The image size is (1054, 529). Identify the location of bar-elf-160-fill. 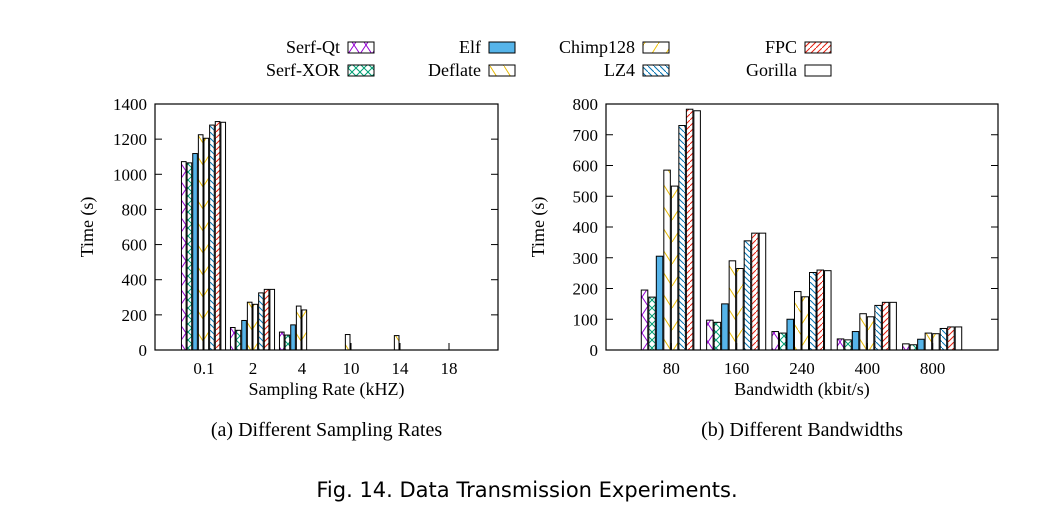
(725, 326).